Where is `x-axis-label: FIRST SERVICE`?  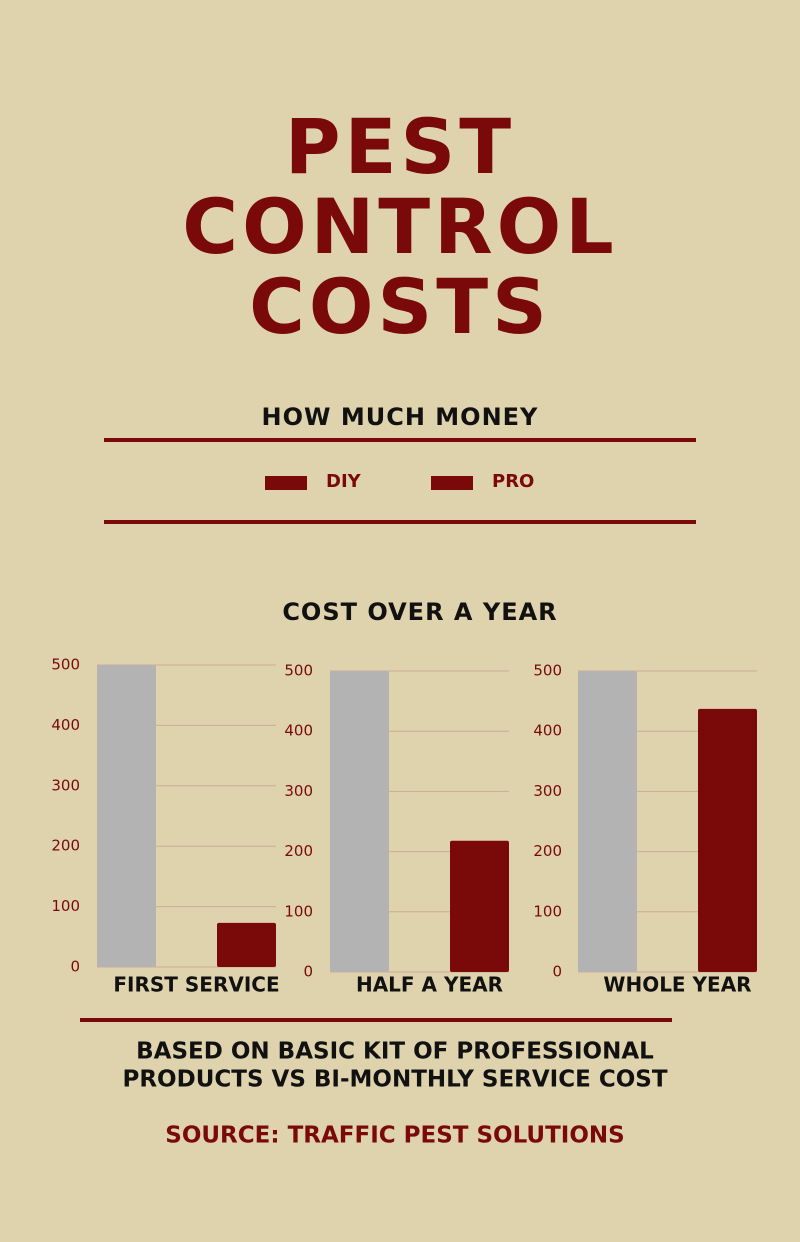 x-axis-label: FIRST SERVICE is located at coordinates (196, 985).